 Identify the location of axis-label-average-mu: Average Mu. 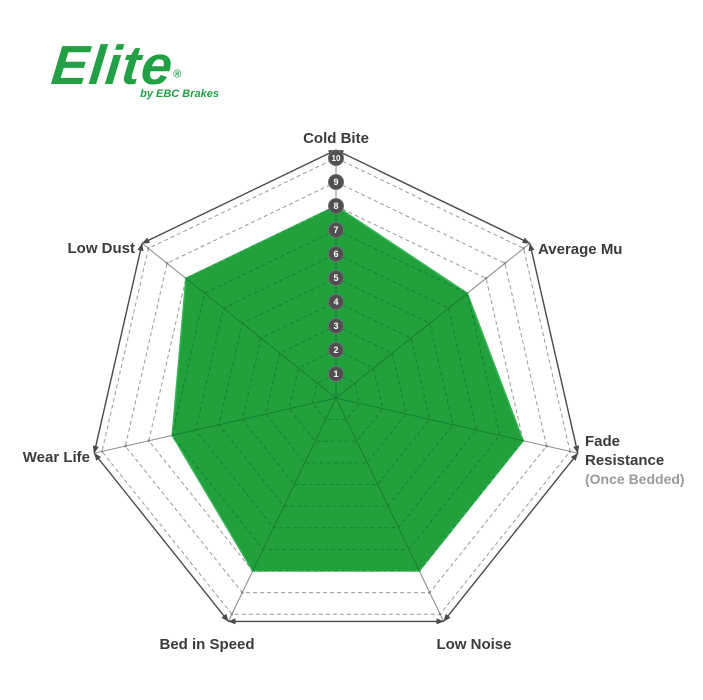
(580, 249).